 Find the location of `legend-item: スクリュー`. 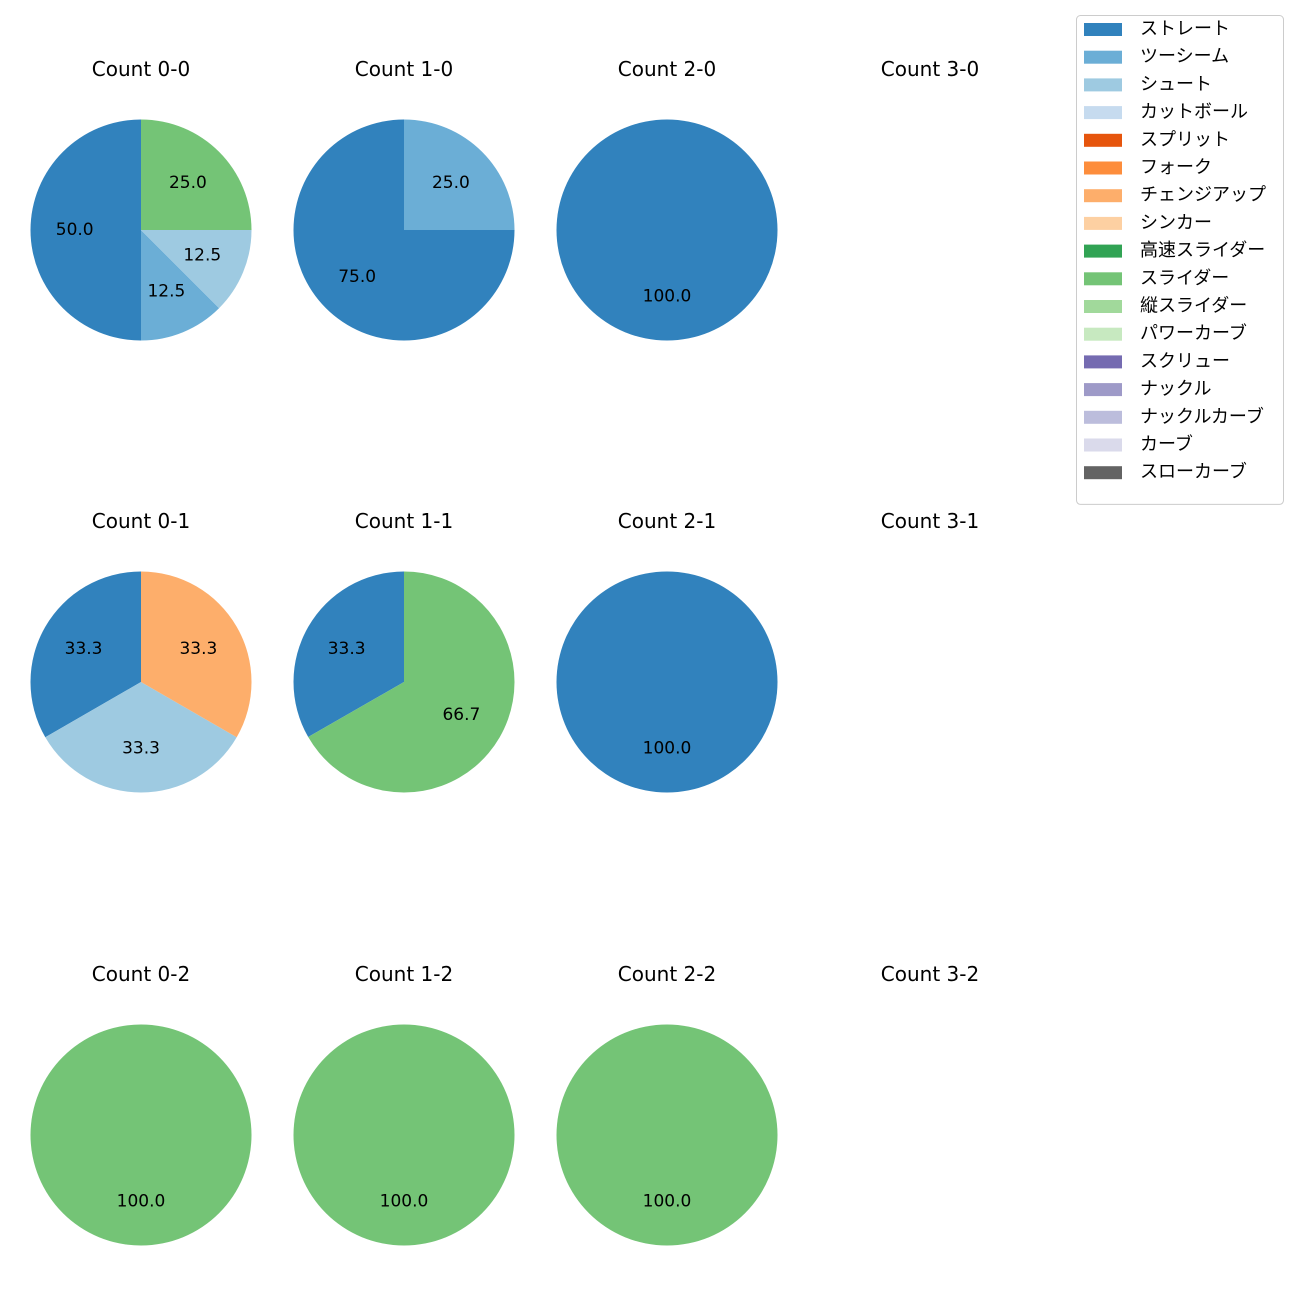

legend-item: スクリュー is located at coordinates (1157, 361).